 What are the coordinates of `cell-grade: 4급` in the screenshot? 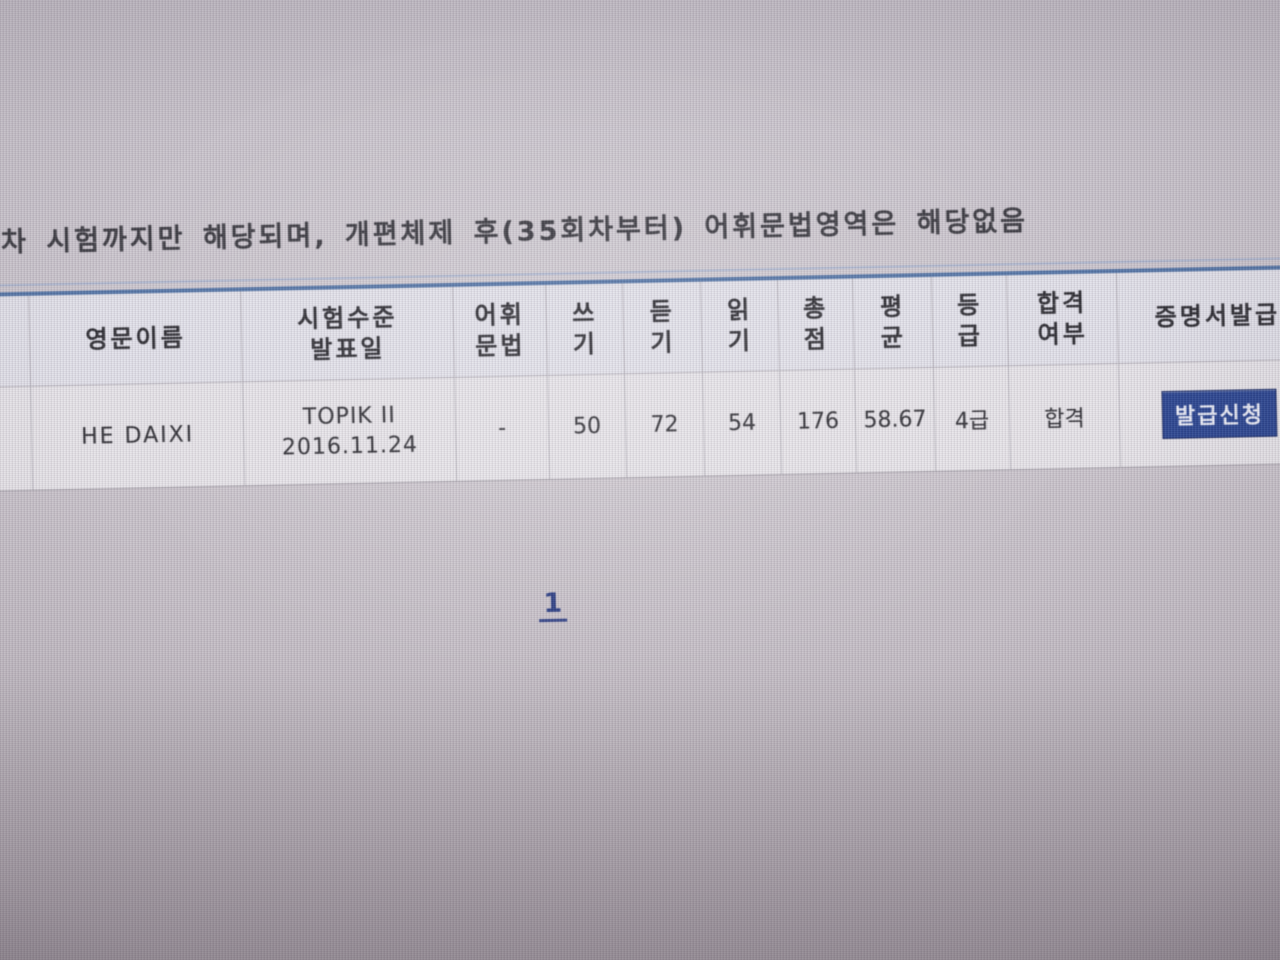 It's located at (972, 418).